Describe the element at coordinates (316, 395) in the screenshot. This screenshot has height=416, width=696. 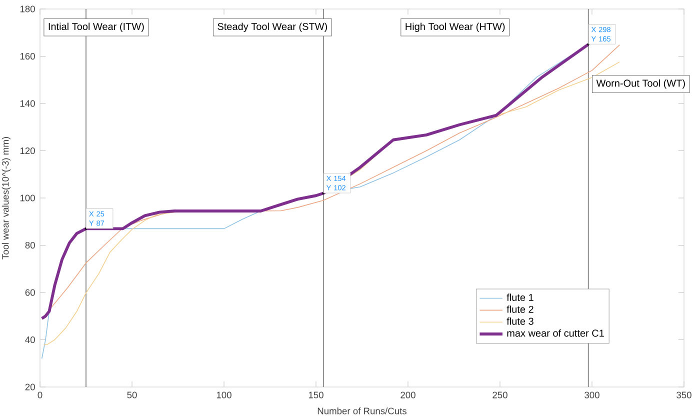
I see `x-tick-label: 150` at that location.